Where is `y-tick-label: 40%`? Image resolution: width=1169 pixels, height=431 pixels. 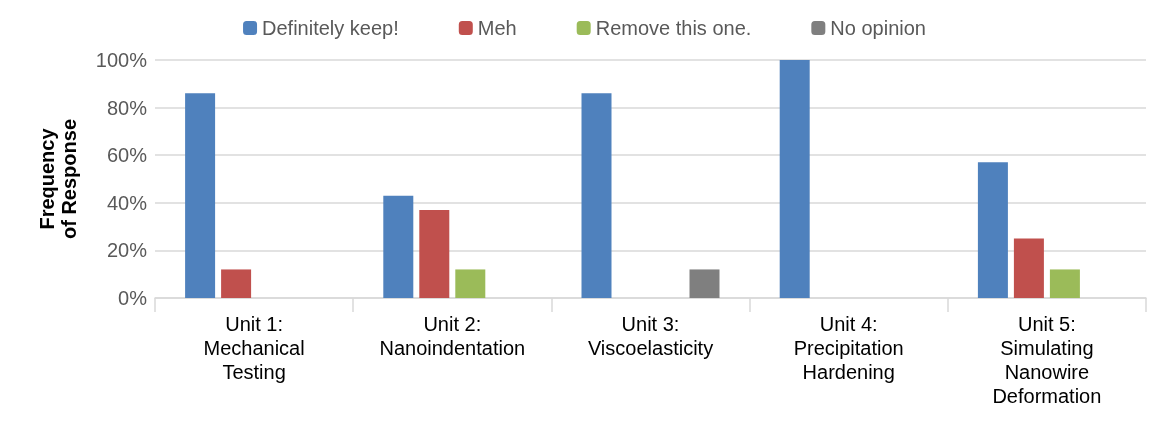 y-tick-label: 40% is located at coordinates (127, 202).